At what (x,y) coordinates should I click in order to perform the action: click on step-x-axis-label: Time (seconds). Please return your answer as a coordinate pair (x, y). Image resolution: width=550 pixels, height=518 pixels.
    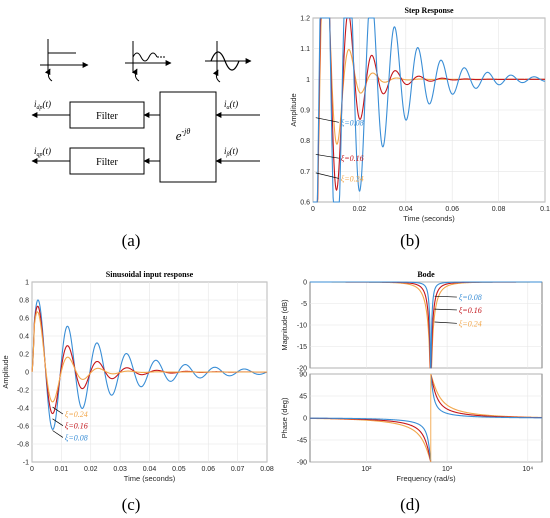
    Looking at the image, I should click on (429, 218).